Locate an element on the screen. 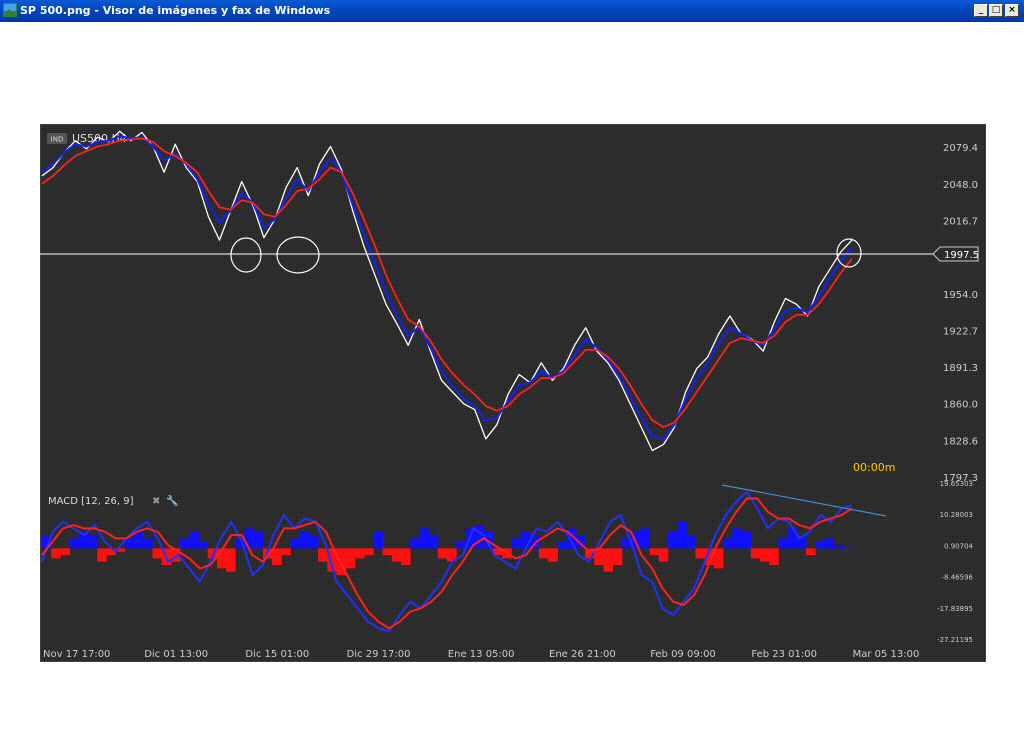  price-tick-label: 1891.3 is located at coordinates (960, 368).